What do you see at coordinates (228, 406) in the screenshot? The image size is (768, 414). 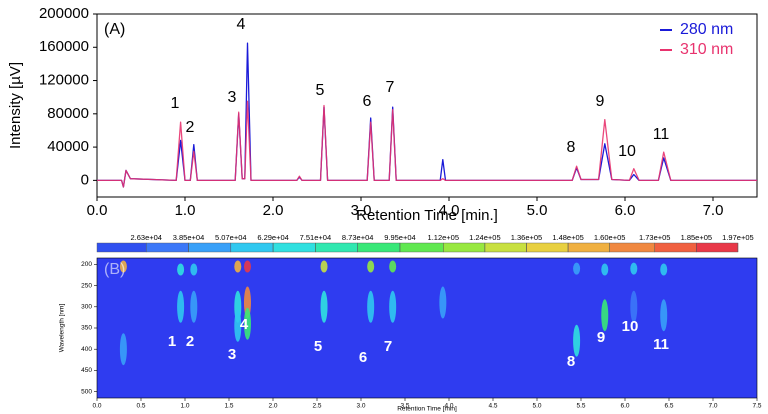 I see `x-tick-label: 1.5` at bounding box center [228, 406].